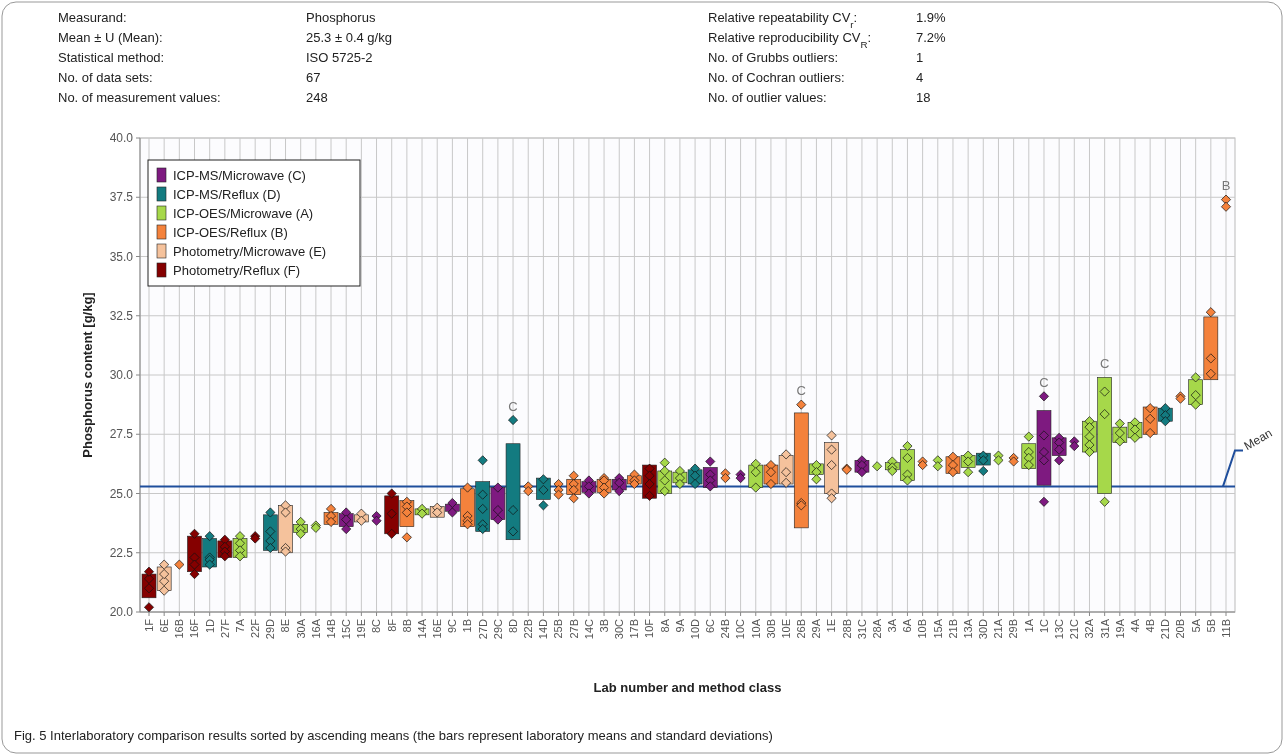  Describe the element at coordinates (687, 687) in the screenshot. I see `x-axis-title: Lab number and method class` at that location.